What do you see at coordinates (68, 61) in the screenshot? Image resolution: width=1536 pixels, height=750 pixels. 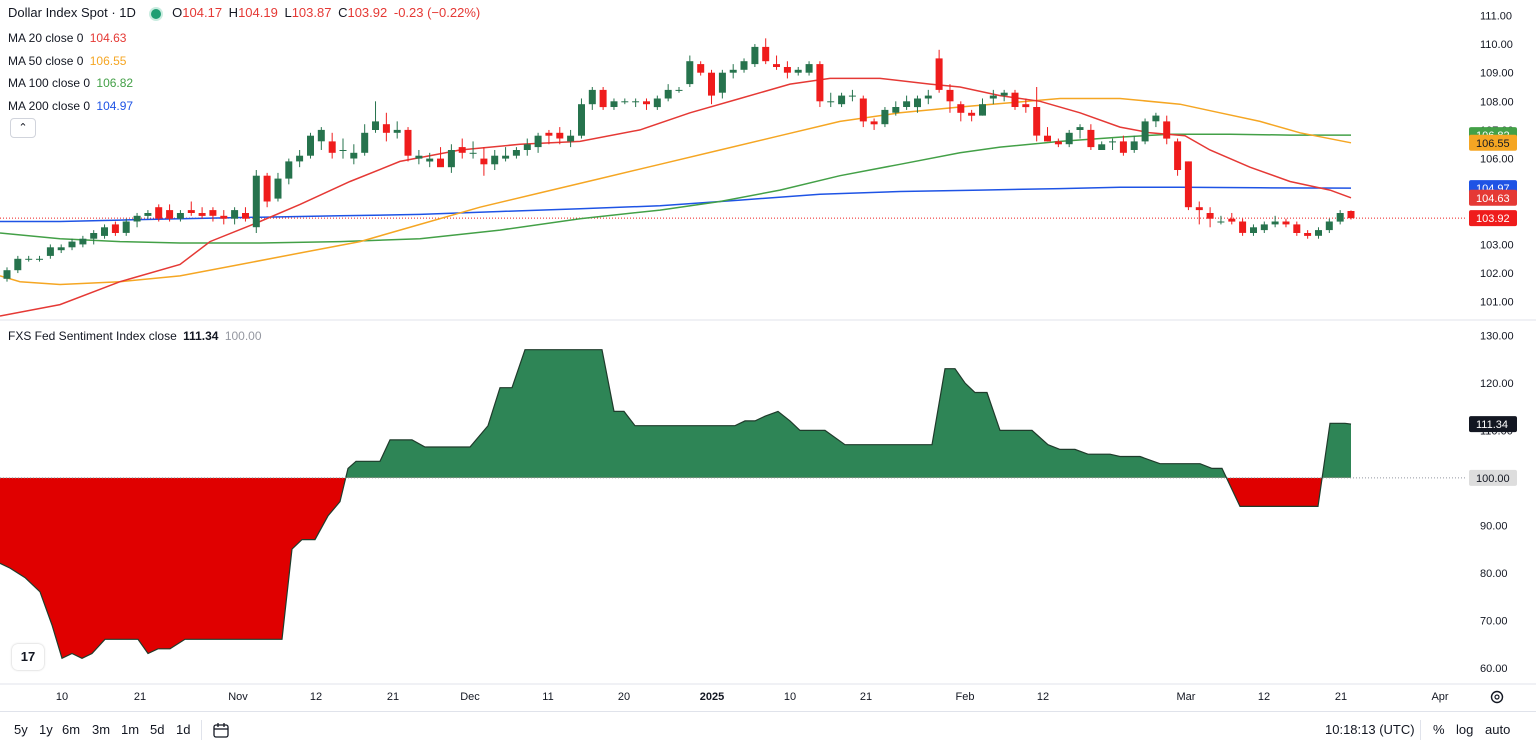 I see `ma50-legend: MA 50 close 0 106.55` at bounding box center [68, 61].